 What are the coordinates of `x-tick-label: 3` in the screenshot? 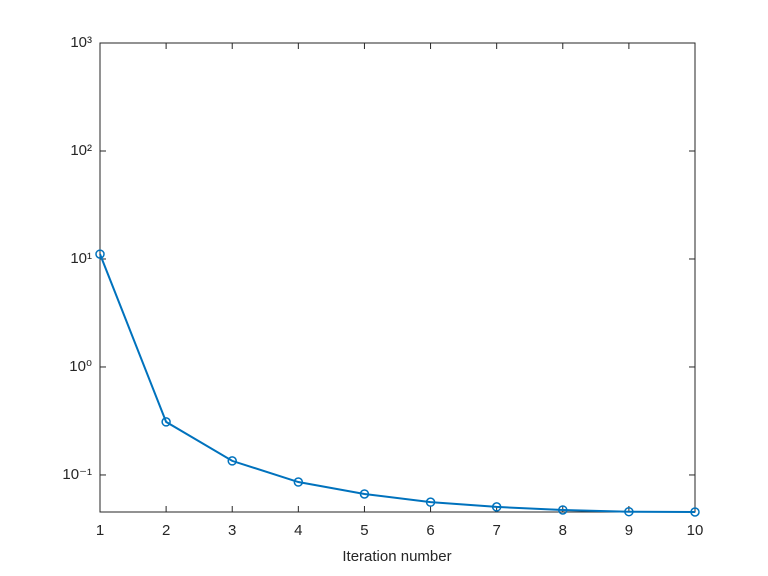 It's located at (232, 530).